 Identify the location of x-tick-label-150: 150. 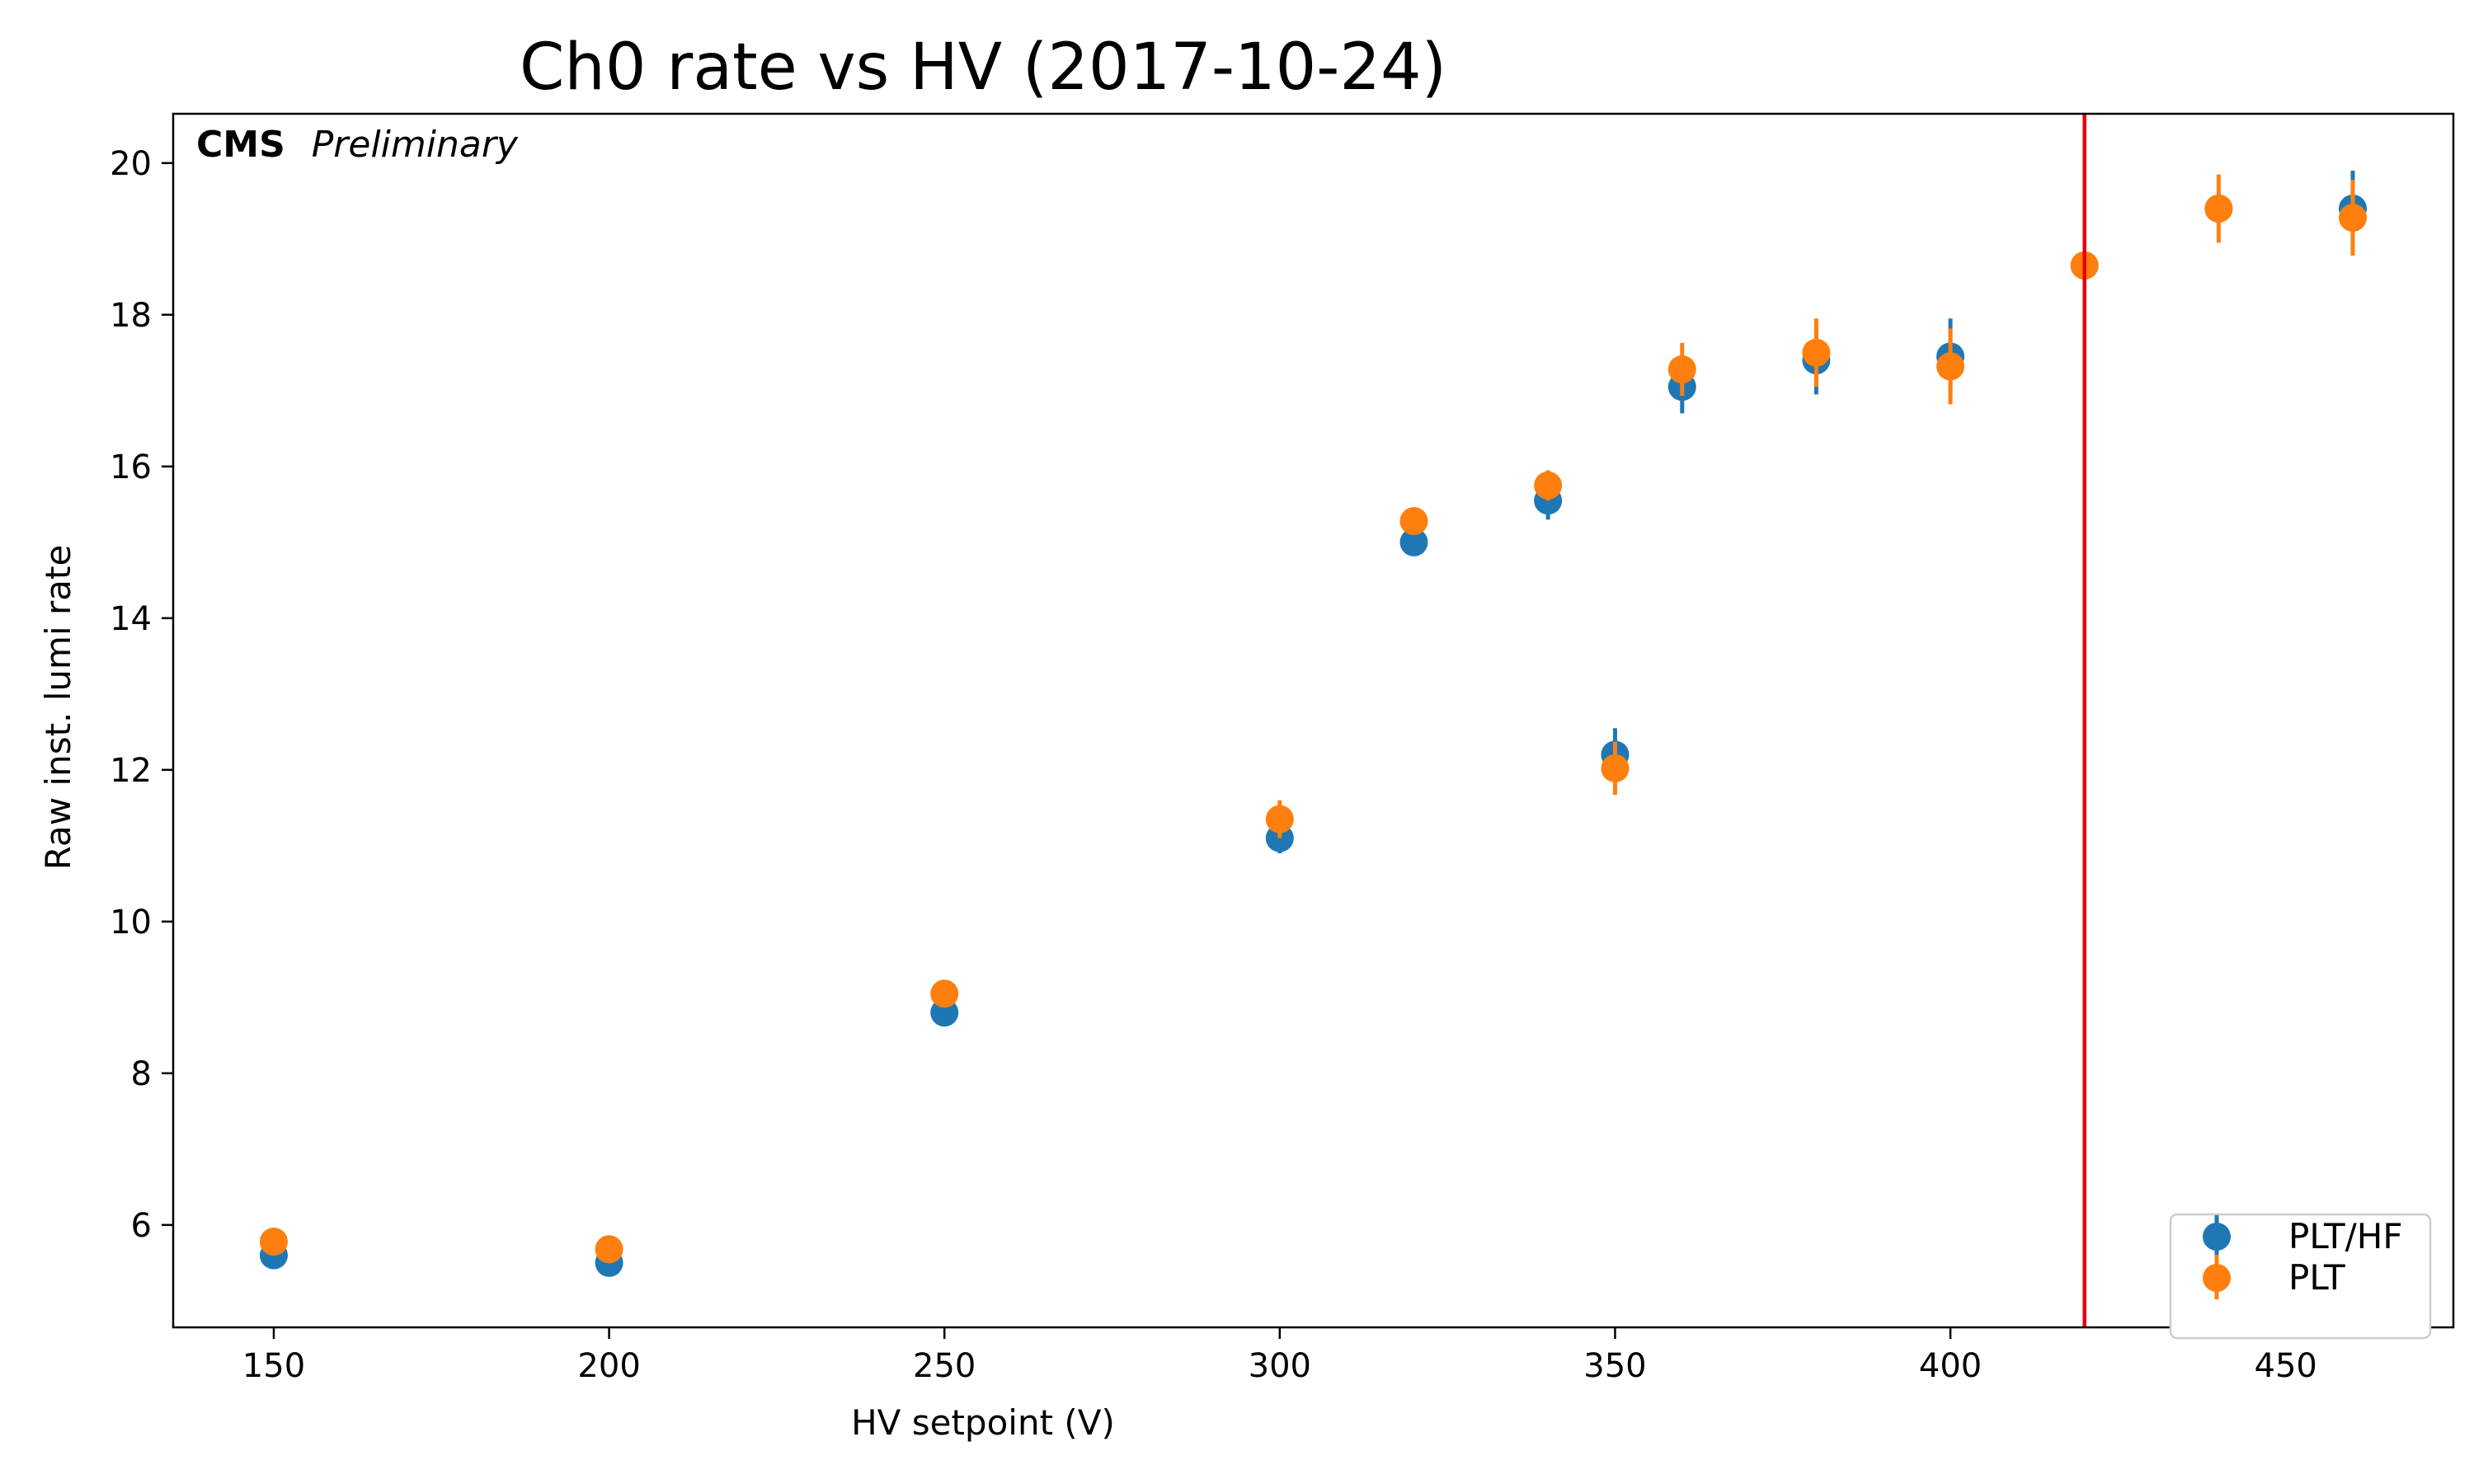
(273, 1366).